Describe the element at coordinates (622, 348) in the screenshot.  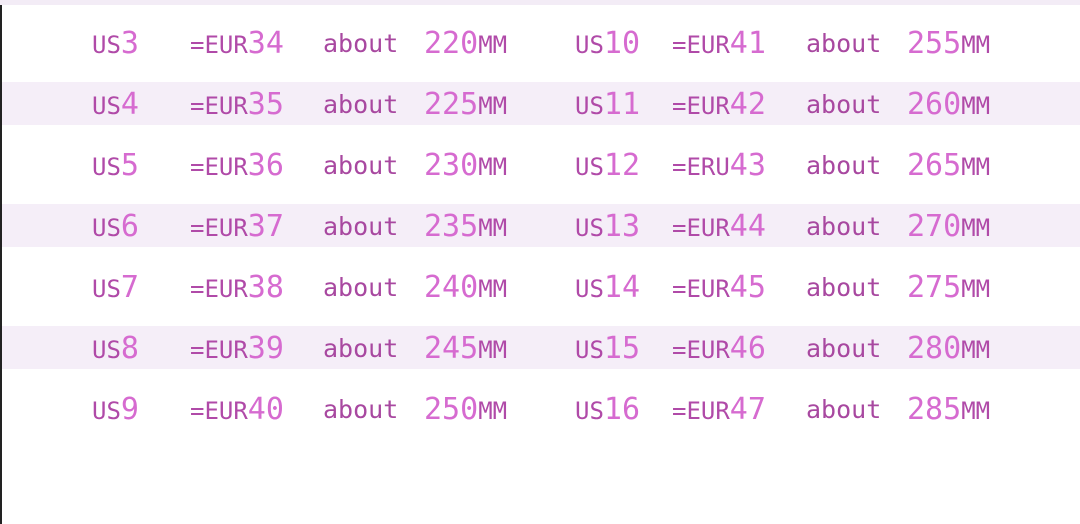
I see `us-number: 15` at that location.